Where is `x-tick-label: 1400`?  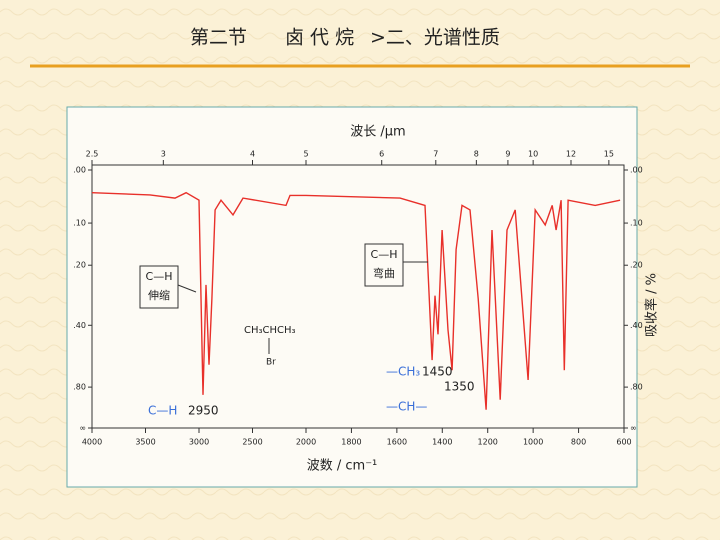
x-tick-label: 1400 is located at coordinates (442, 442).